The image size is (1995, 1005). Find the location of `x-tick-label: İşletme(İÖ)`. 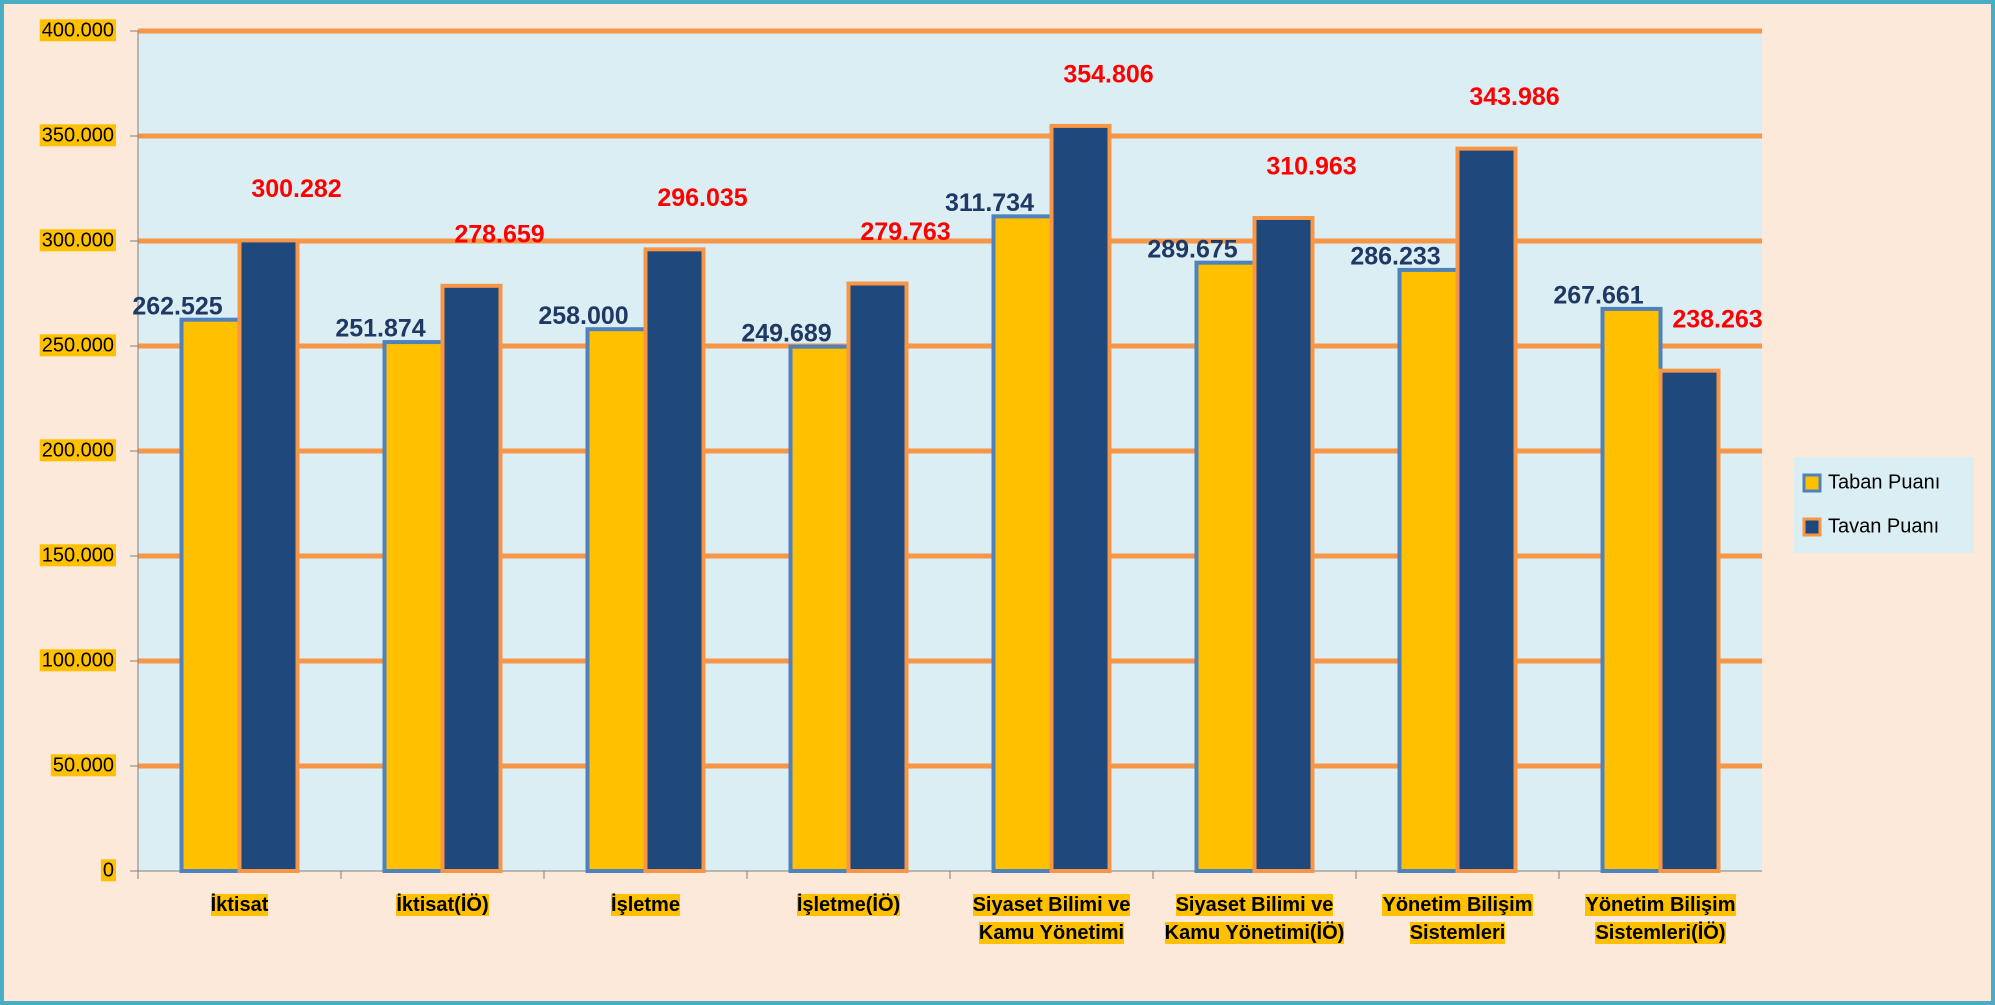

x-tick-label: İşletme(İÖ) is located at coordinates (849, 905).